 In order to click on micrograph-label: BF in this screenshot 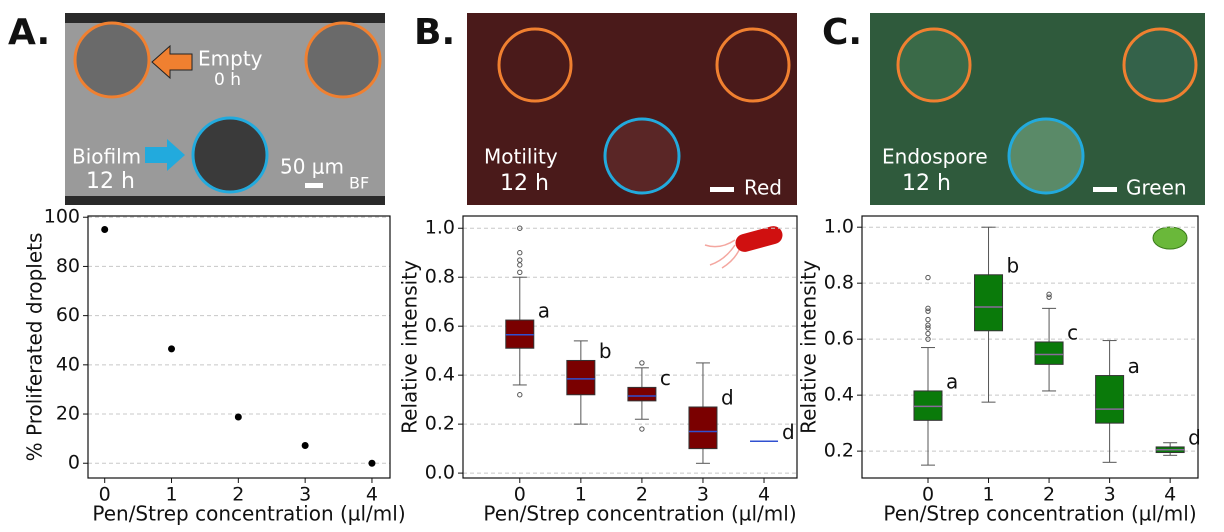, I will do `click(359, 183)`.